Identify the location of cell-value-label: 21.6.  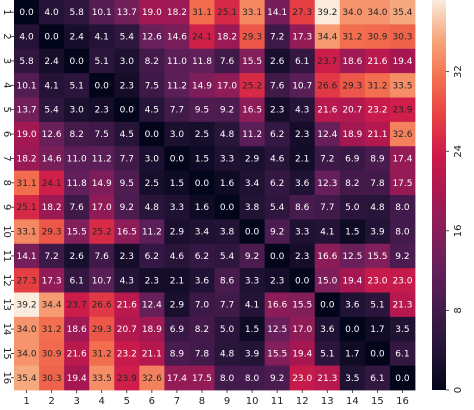
(327, 111).